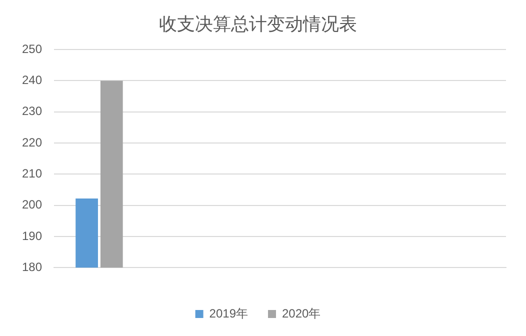  Describe the element at coordinates (32, 80) in the screenshot. I see `y-tick-label: 240` at that location.